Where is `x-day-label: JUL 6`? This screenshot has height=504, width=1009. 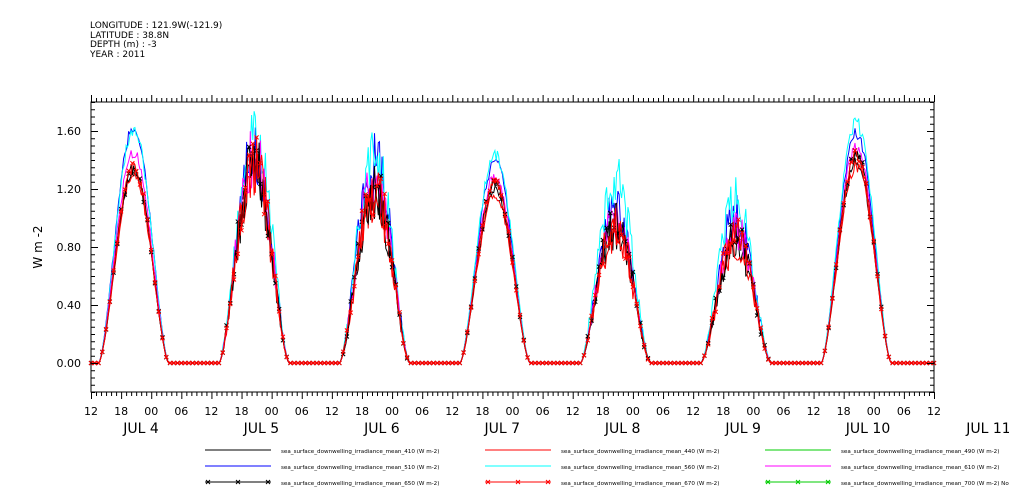 x-day-label: JUL 6 is located at coordinates (381, 429).